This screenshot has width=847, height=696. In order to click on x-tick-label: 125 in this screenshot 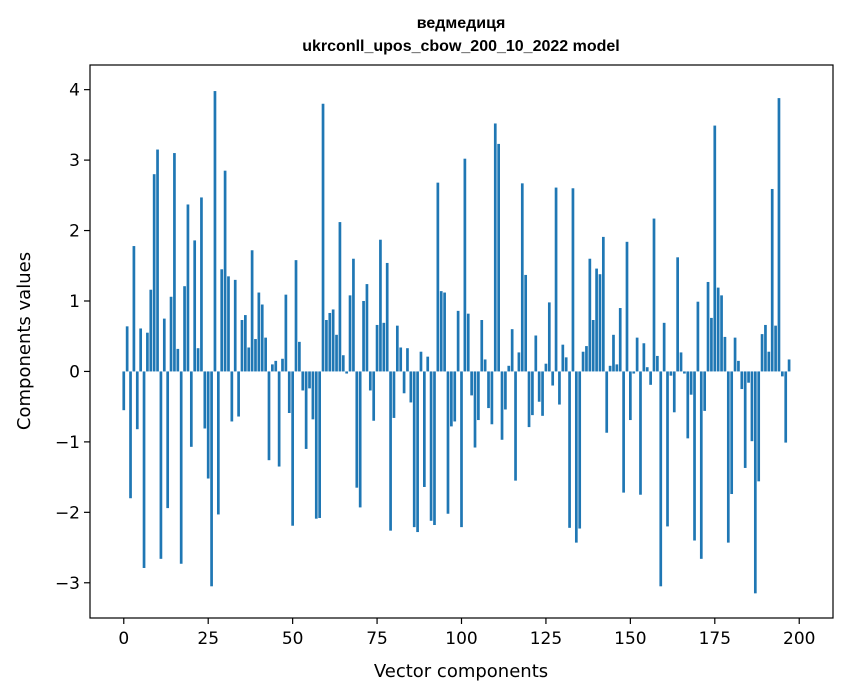, I will do `click(546, 639)`.